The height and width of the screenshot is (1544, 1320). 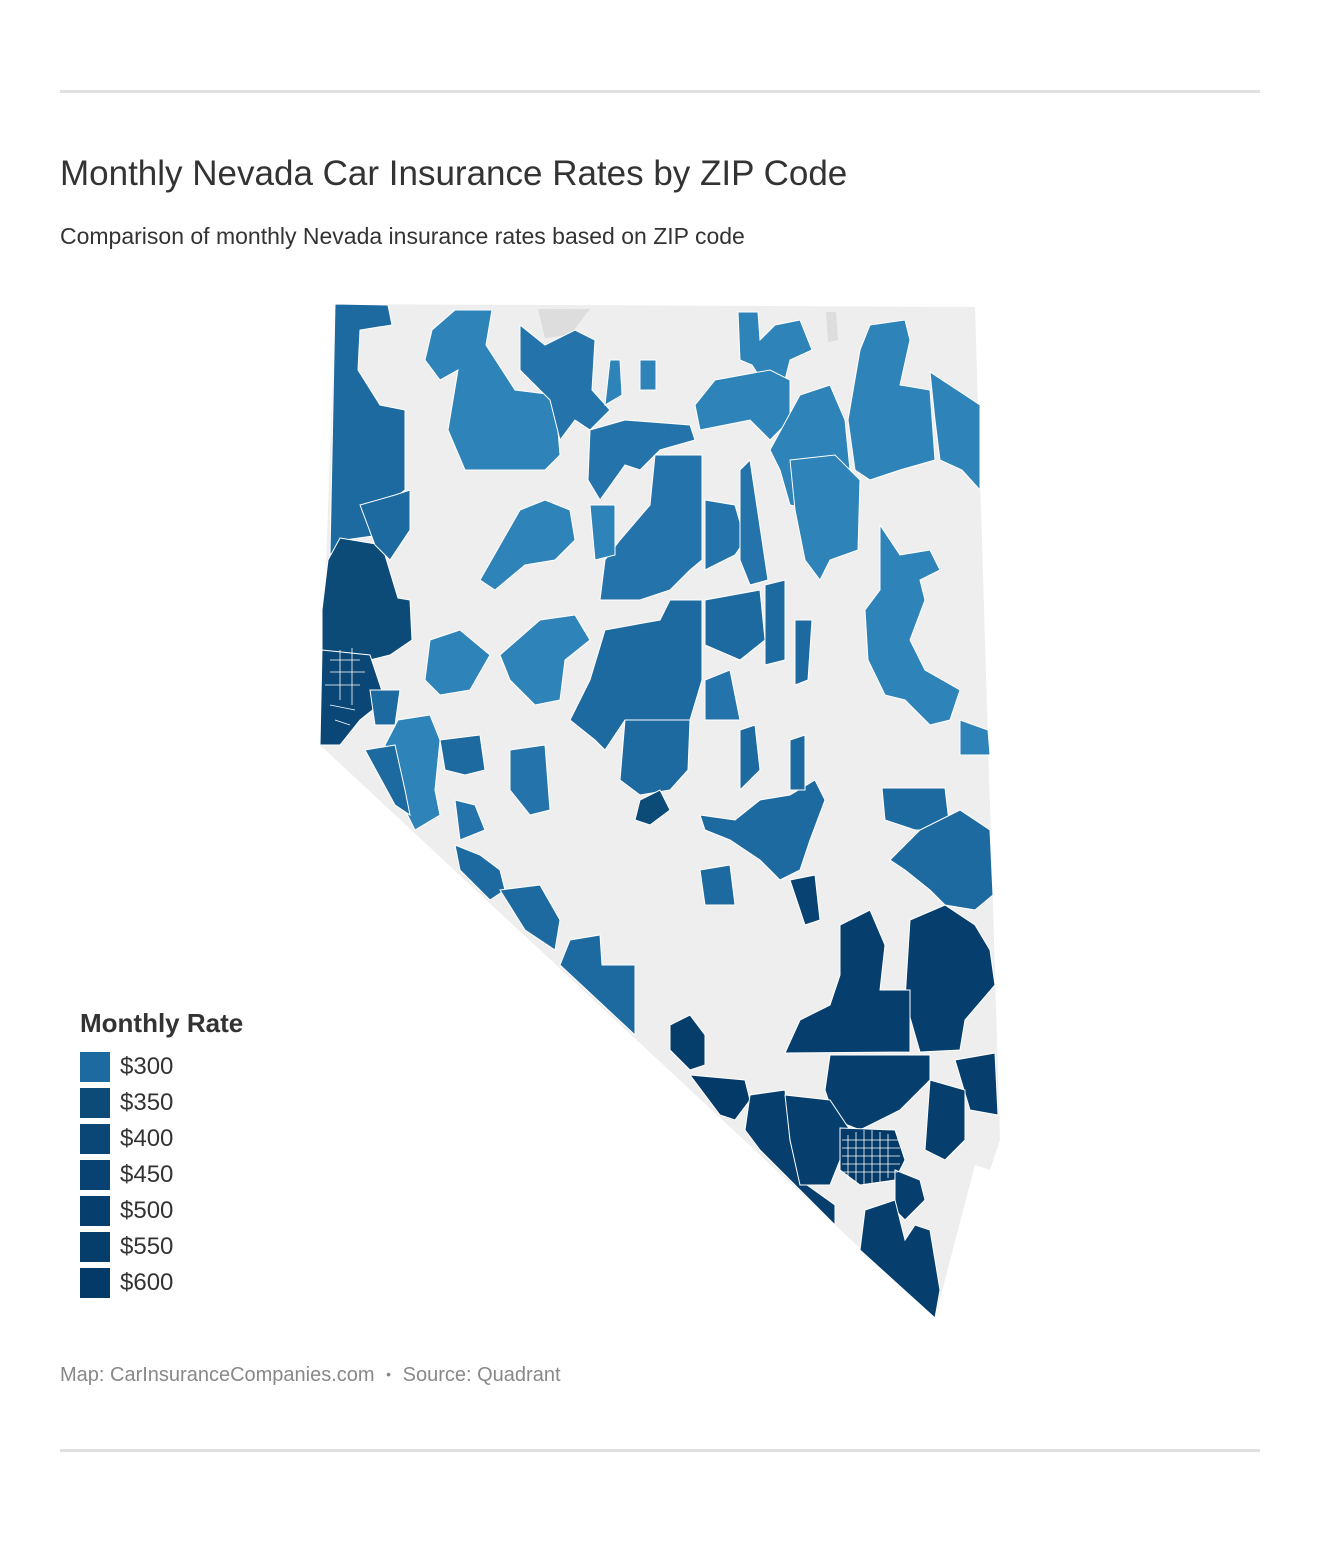 I want to click on zip-region-small-dark, so click(x=652, y=807).